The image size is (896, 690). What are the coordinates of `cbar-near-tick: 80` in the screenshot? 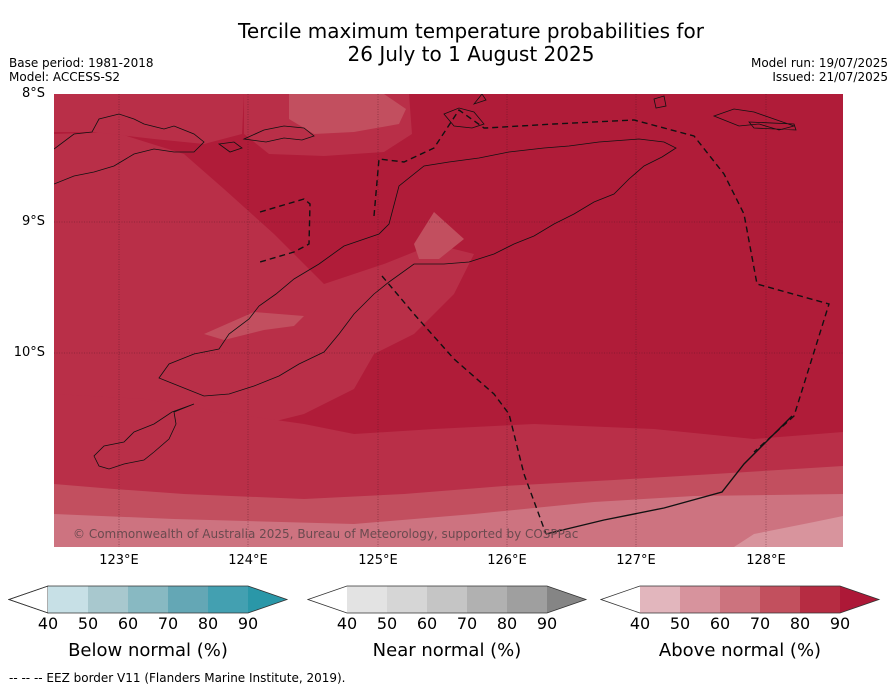 It's located at (507, 623).